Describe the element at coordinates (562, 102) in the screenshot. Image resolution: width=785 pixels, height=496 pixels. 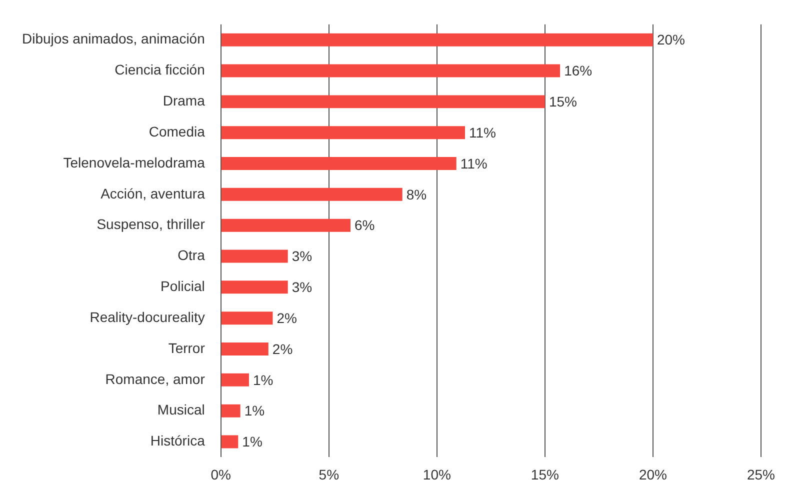
I see `data-label: 15%` at that location.